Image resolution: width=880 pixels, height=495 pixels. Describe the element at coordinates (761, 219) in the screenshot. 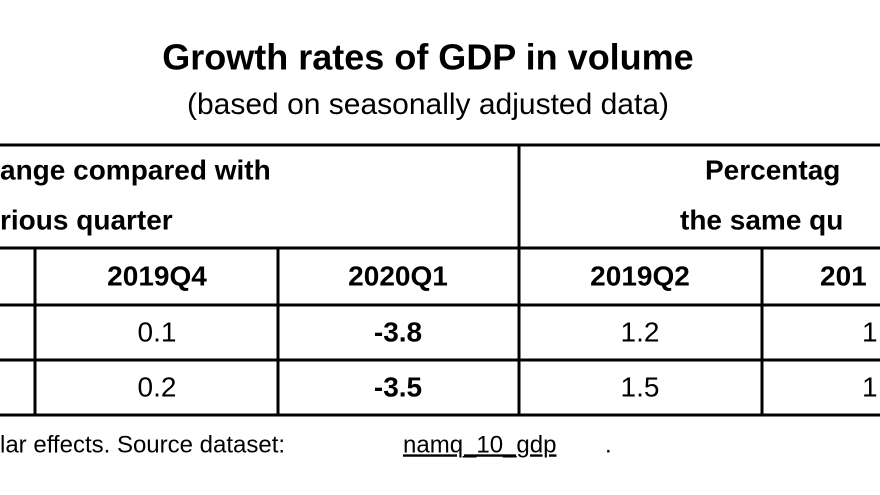

I see `group-header: the same qu` at that location.